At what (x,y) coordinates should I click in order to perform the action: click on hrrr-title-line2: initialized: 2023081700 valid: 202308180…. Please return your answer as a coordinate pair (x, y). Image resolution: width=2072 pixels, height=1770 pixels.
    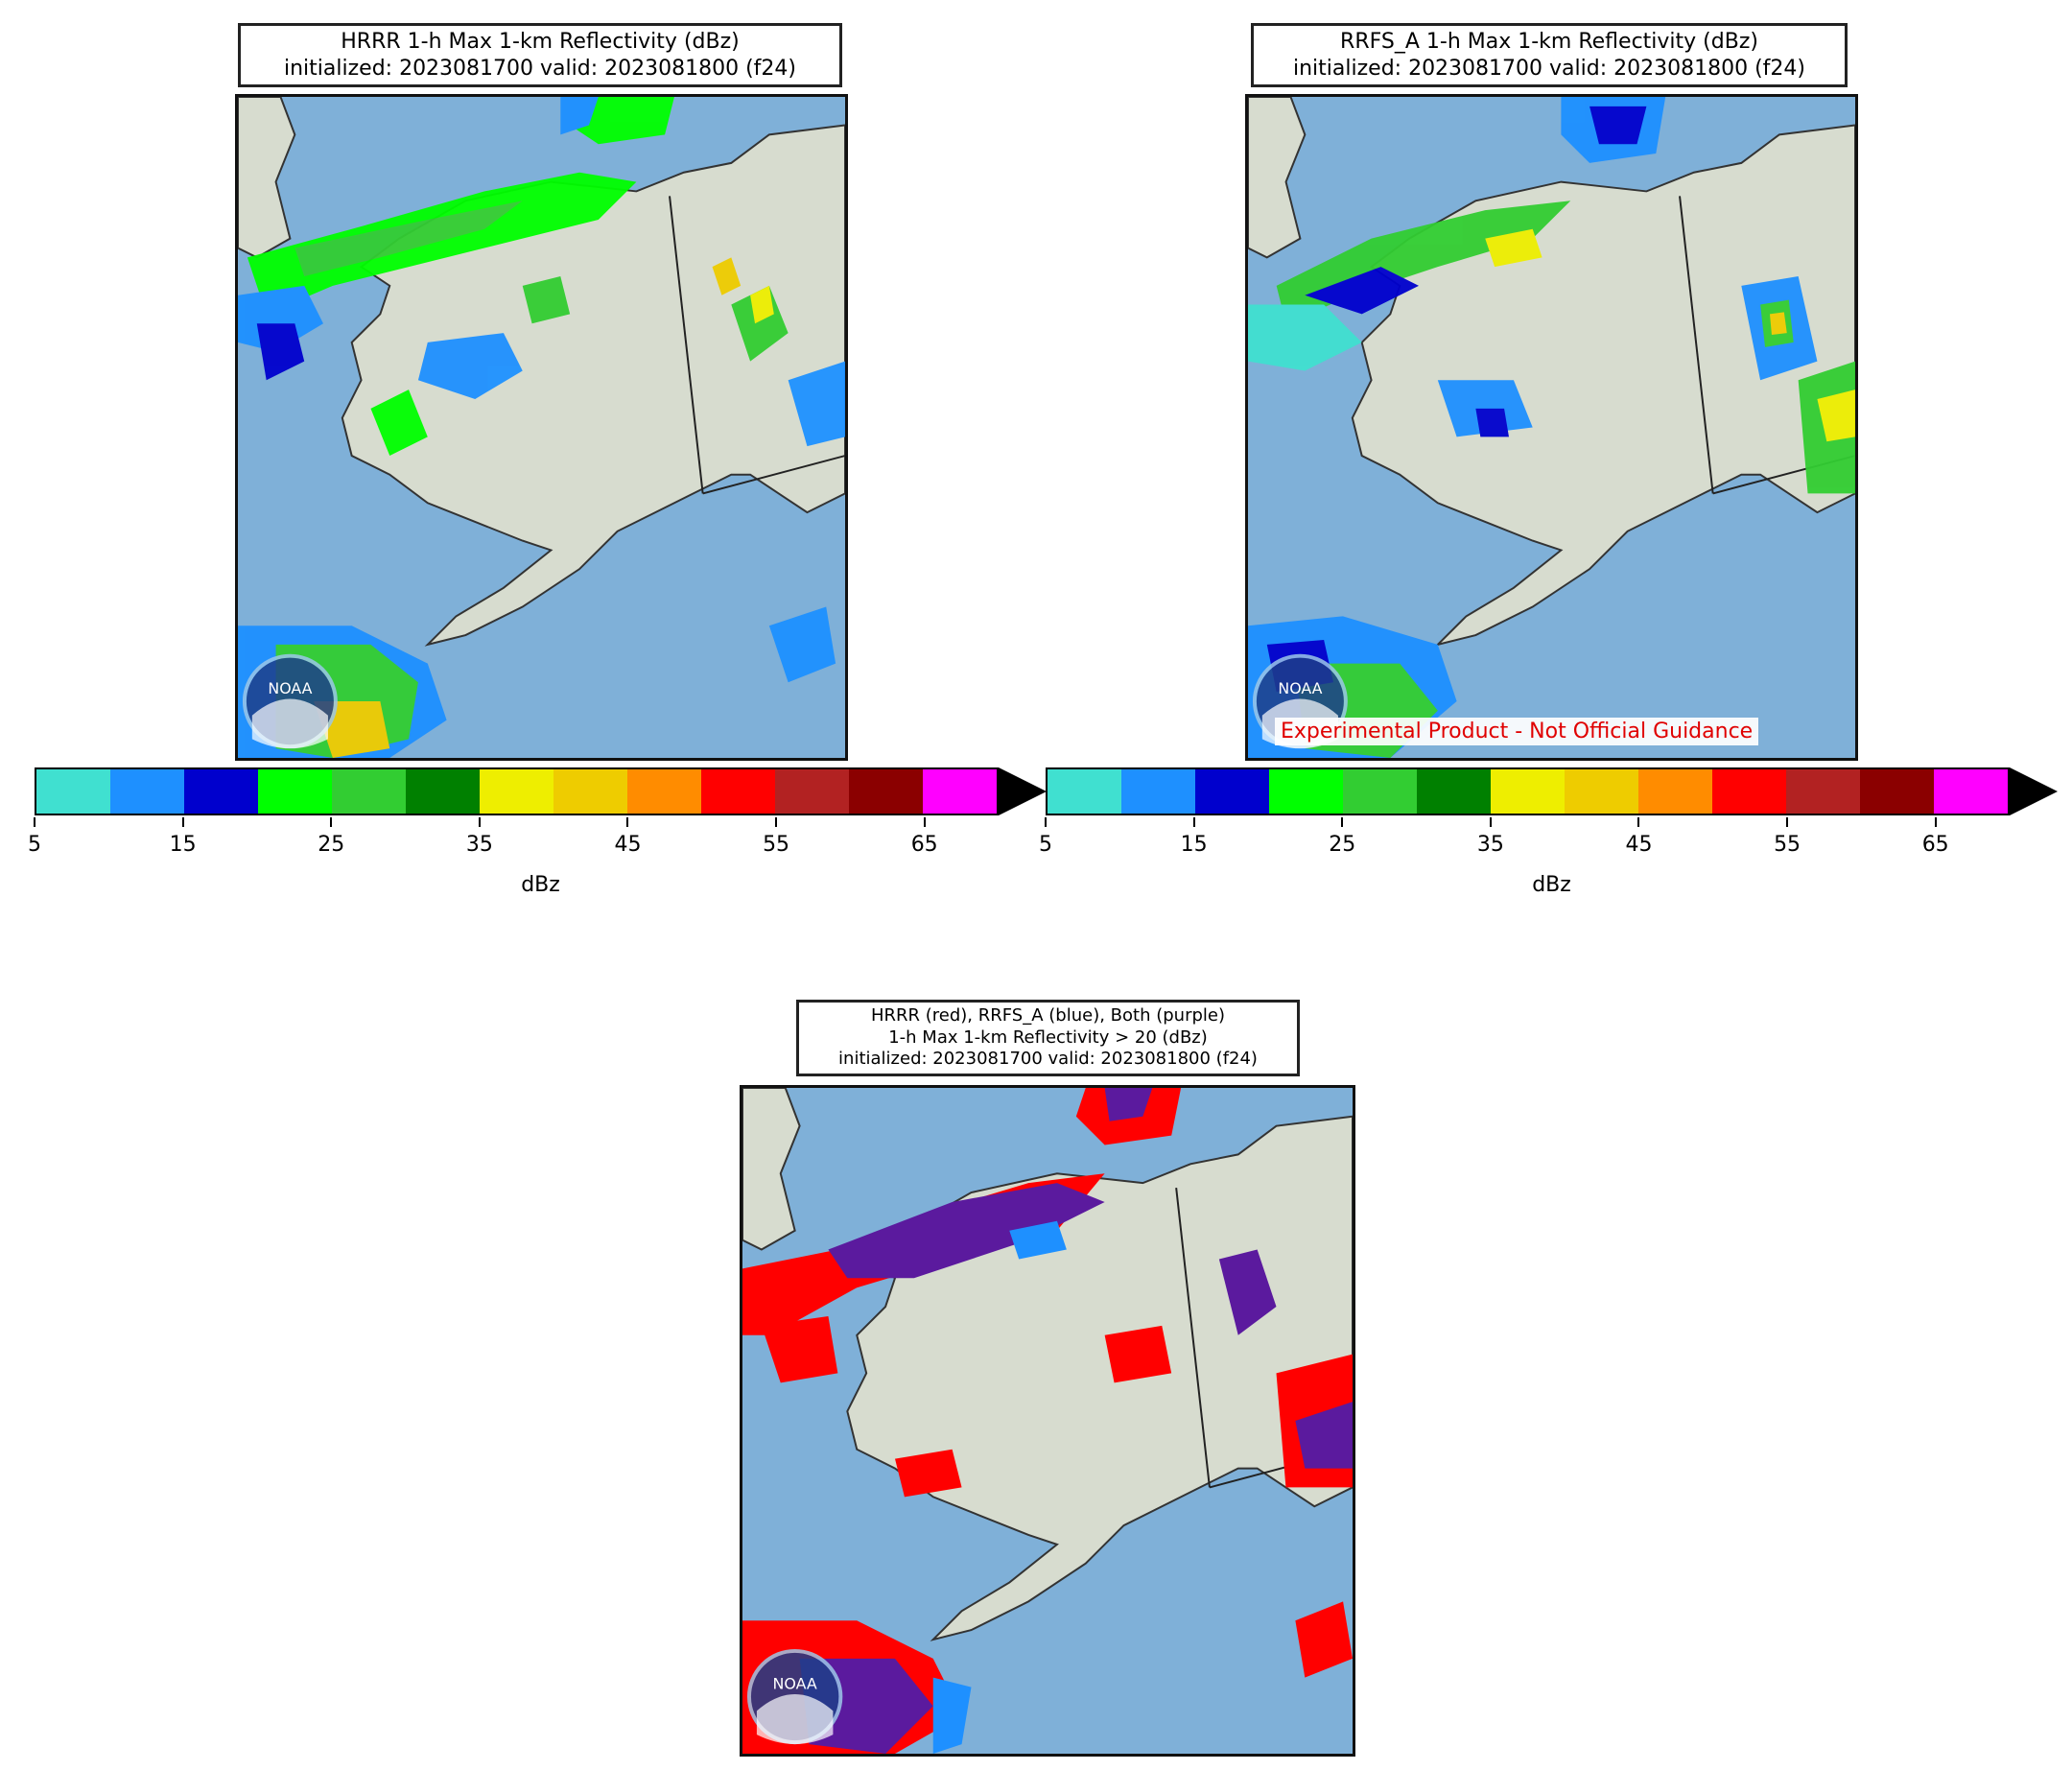
    Looking at the image, I should click on (540, 68).